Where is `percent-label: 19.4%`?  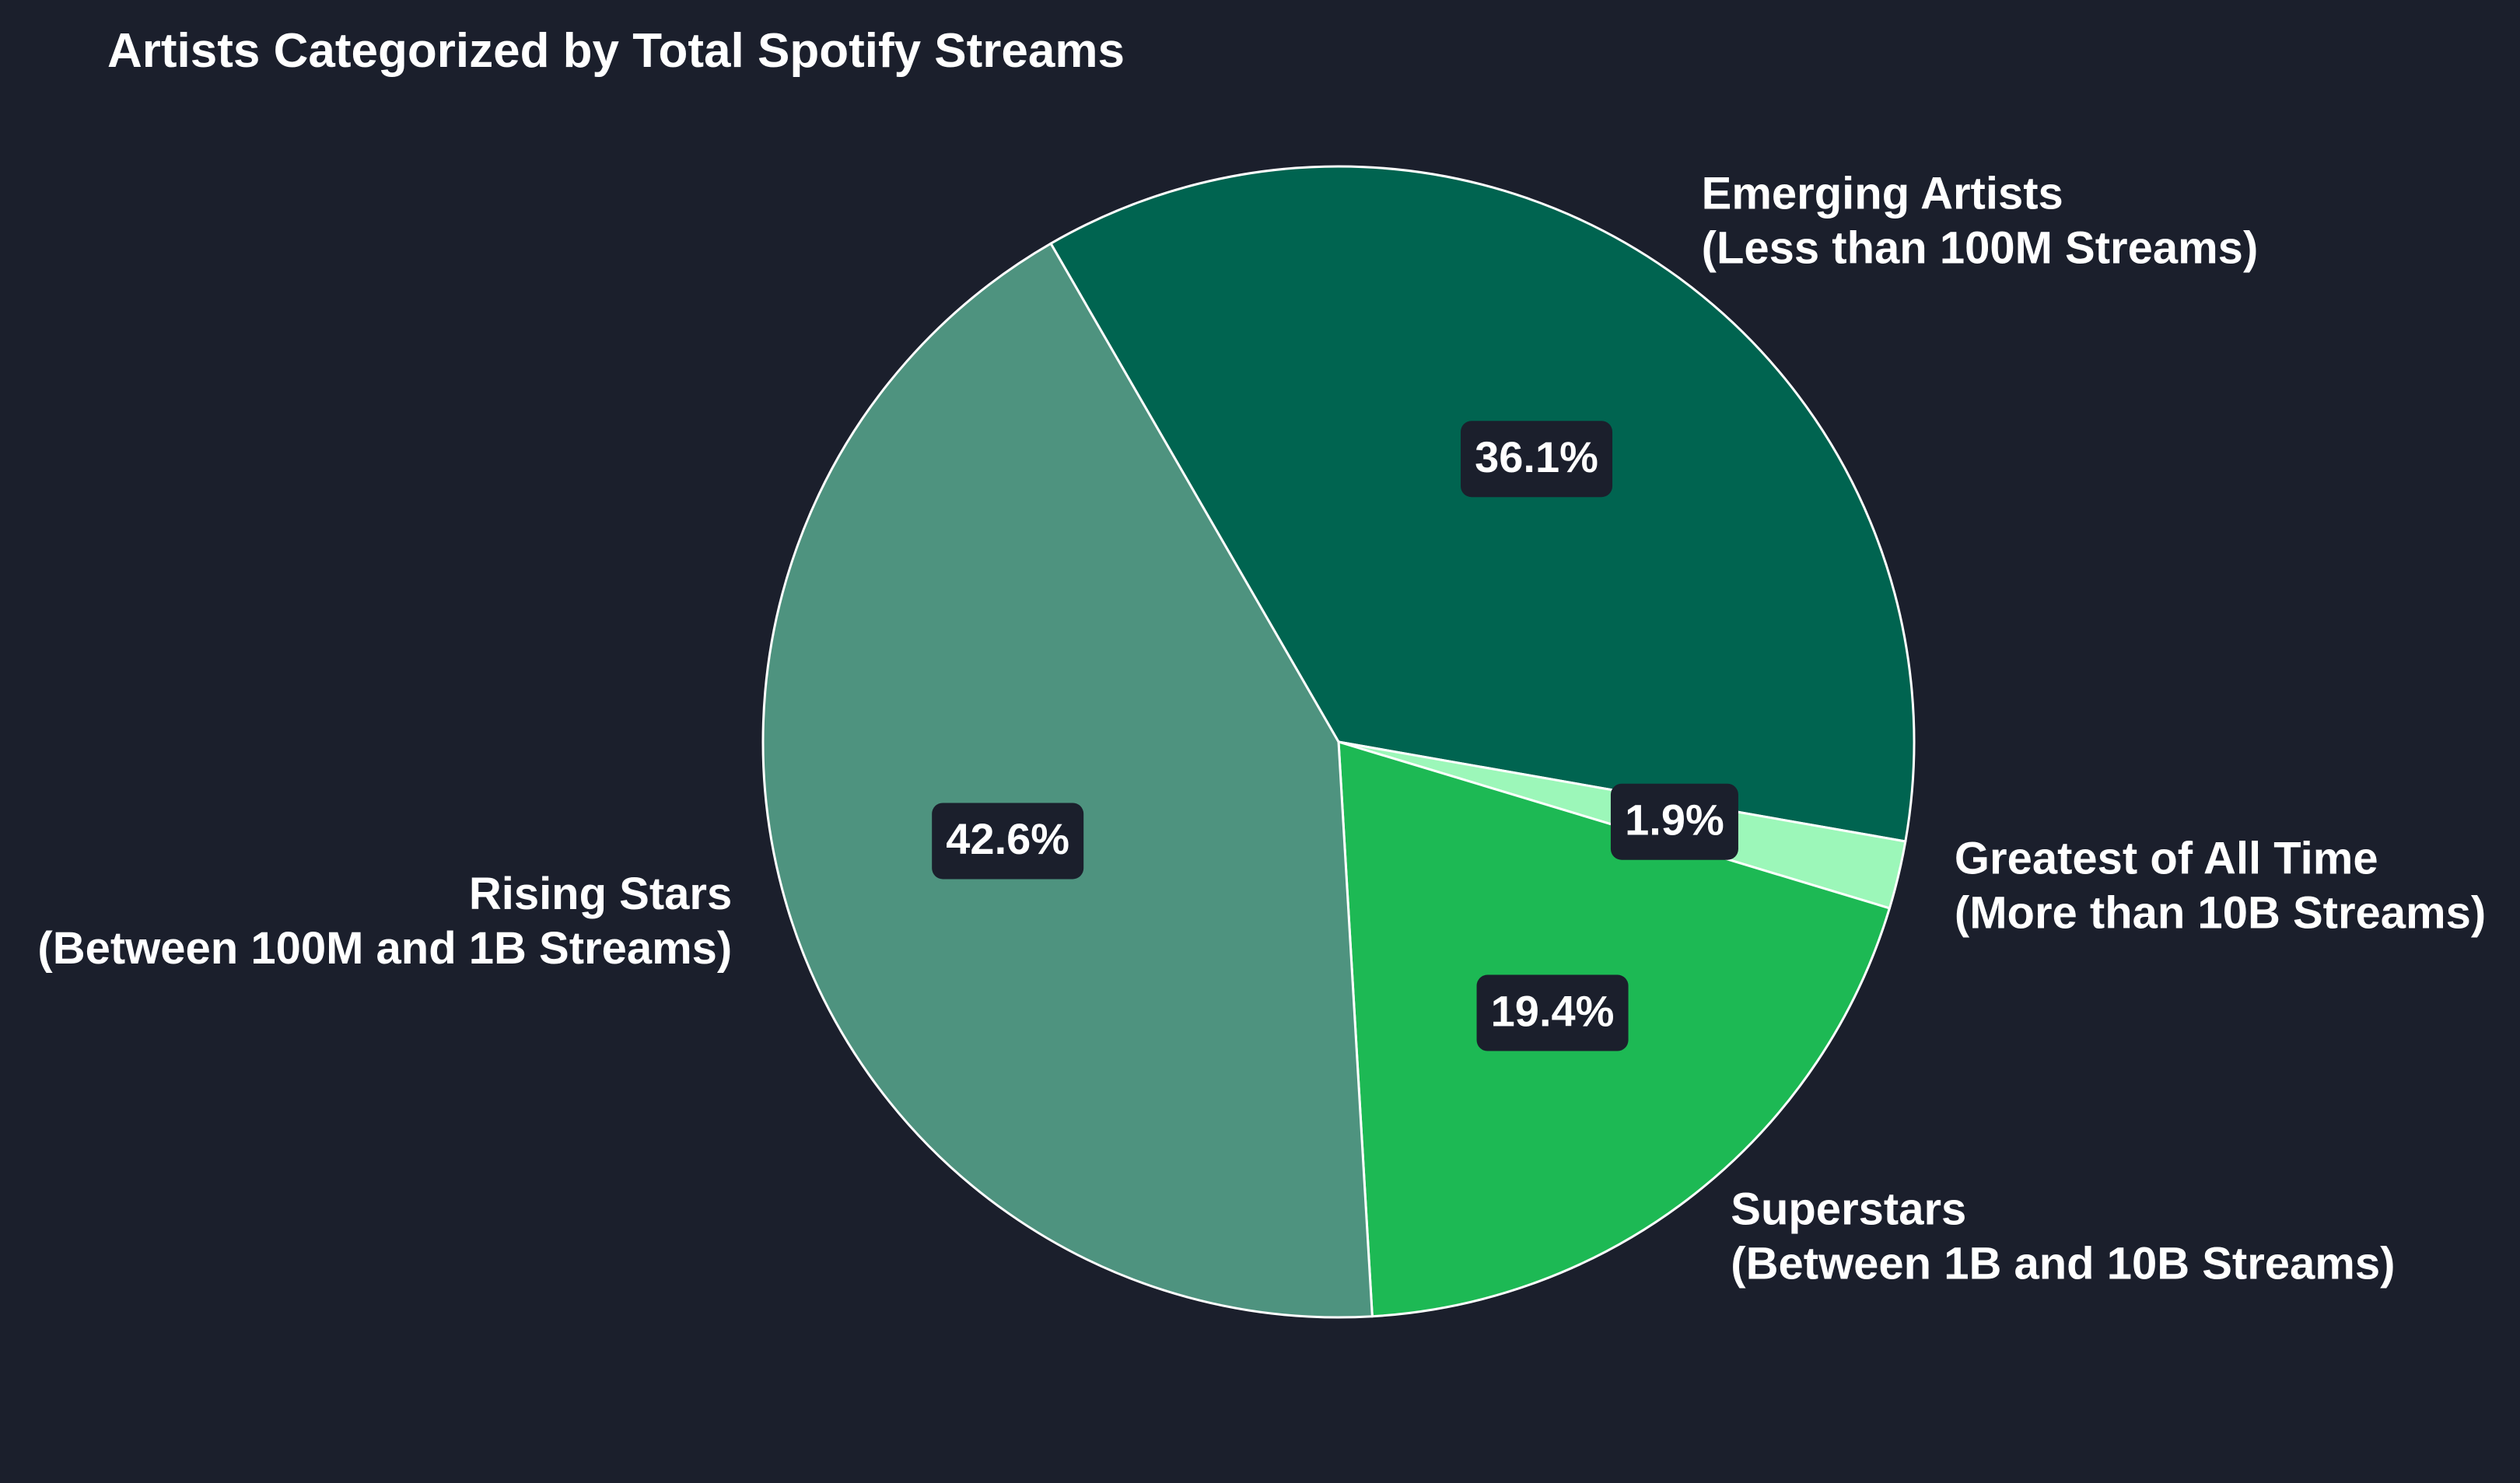
percent-label: 19.4% is located at coordinates (1552, 1013).